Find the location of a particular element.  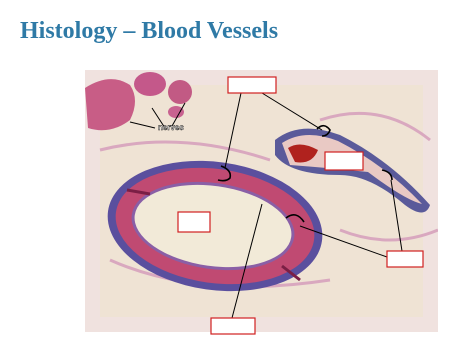

slide-title: Histology – Blood Vessels is located at coordinates (149, 31).